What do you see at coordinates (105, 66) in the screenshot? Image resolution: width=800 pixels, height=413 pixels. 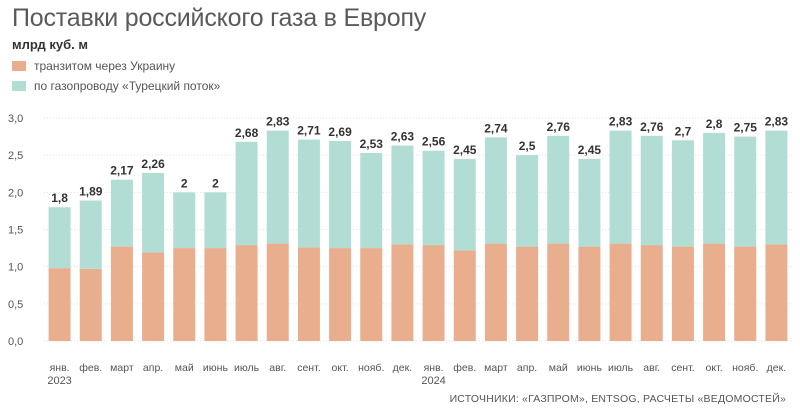 I see `legend-label-ukraine: транзитом через Украину` at bounding box center [105, 66].